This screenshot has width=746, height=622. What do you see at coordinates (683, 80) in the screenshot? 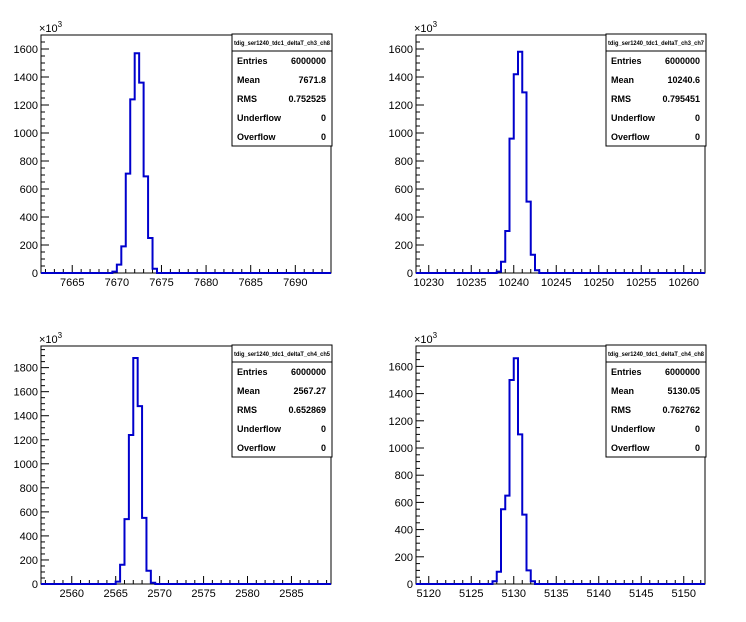
I see `stats-value-mean: 10240.6` at bounding box center [683, 80].